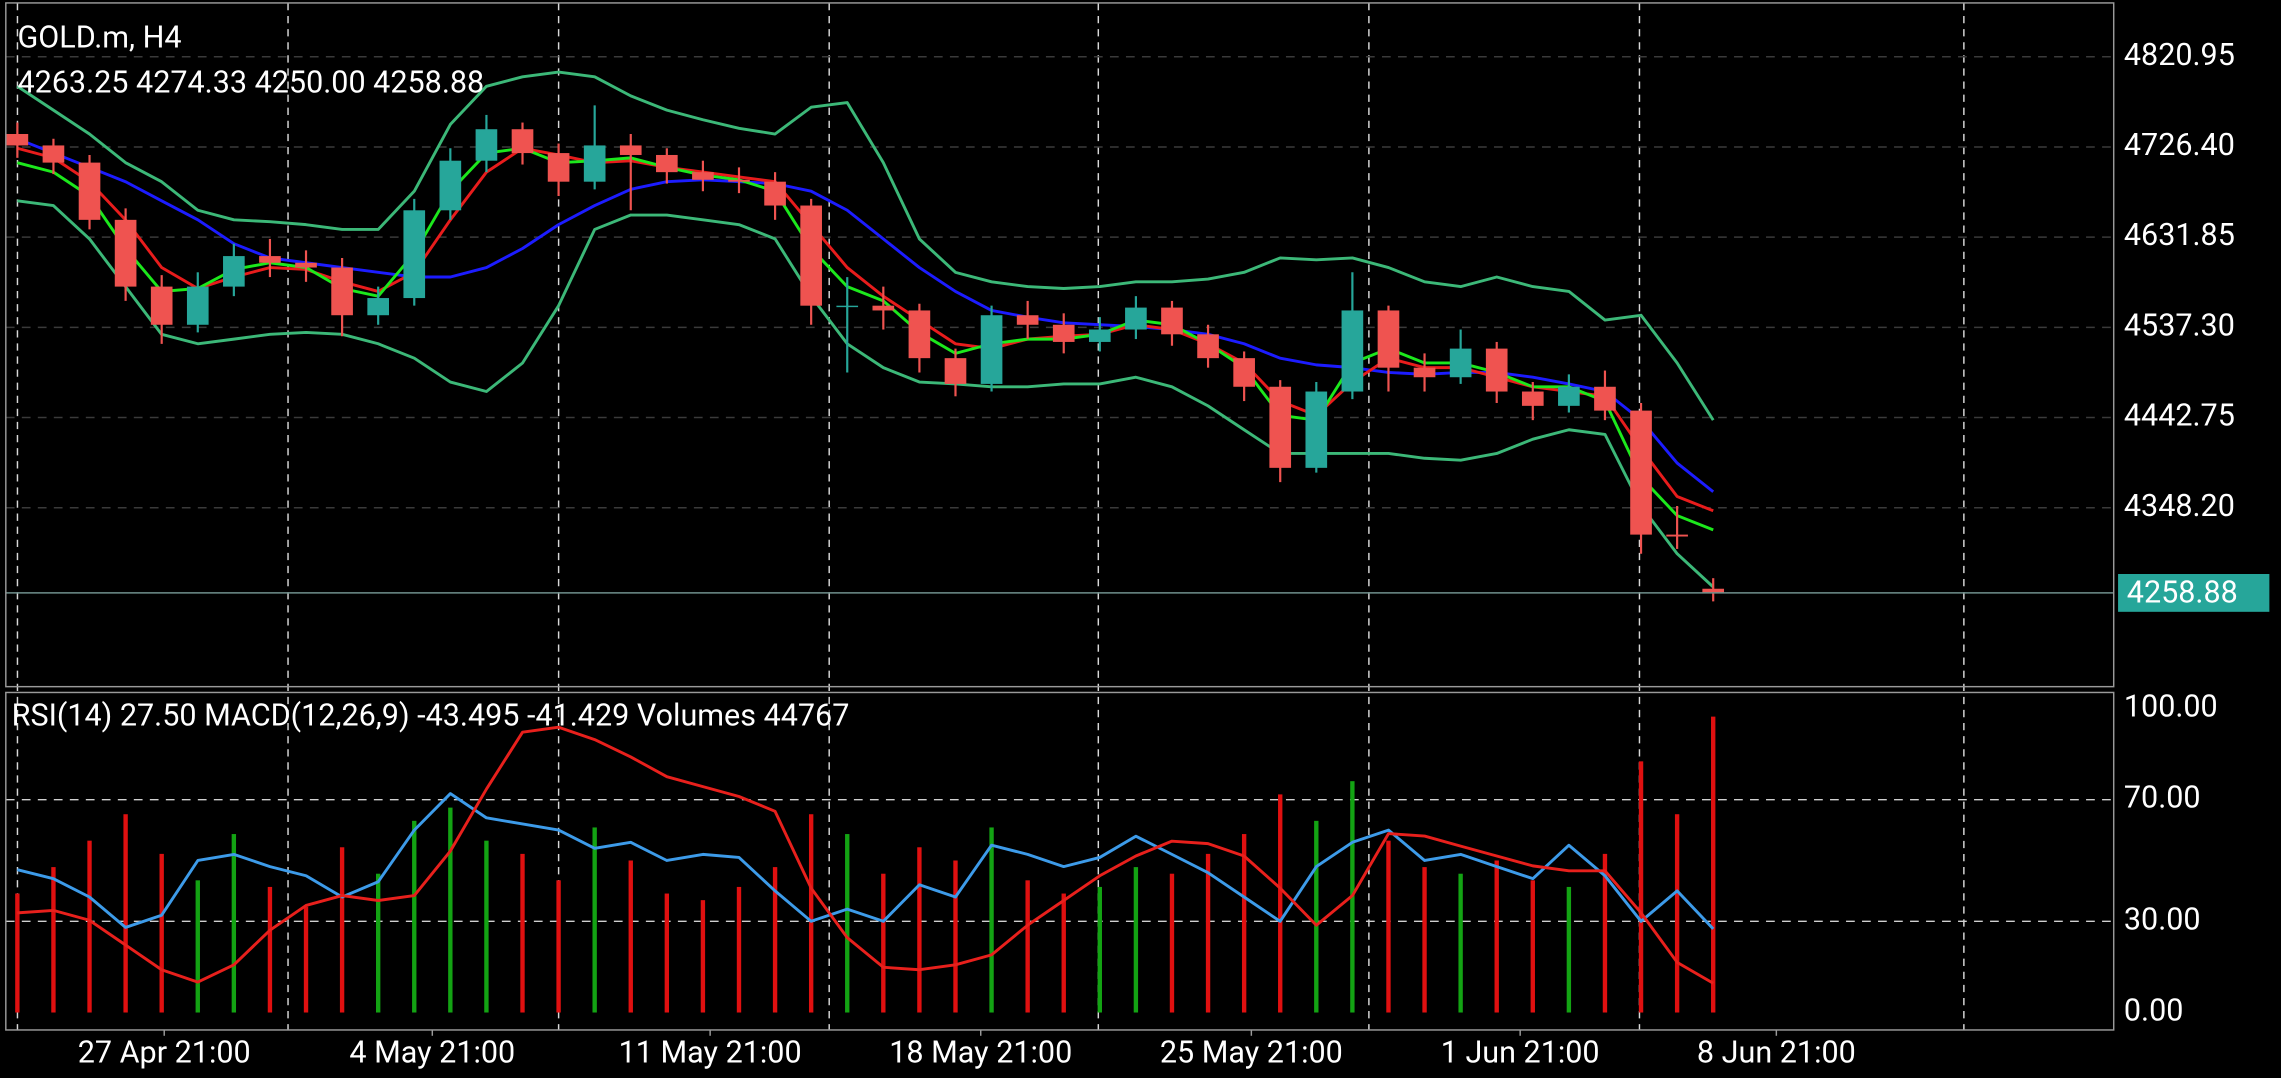  I want to click on x-tick-label: 11 May 21:00, so click(710, 1053).